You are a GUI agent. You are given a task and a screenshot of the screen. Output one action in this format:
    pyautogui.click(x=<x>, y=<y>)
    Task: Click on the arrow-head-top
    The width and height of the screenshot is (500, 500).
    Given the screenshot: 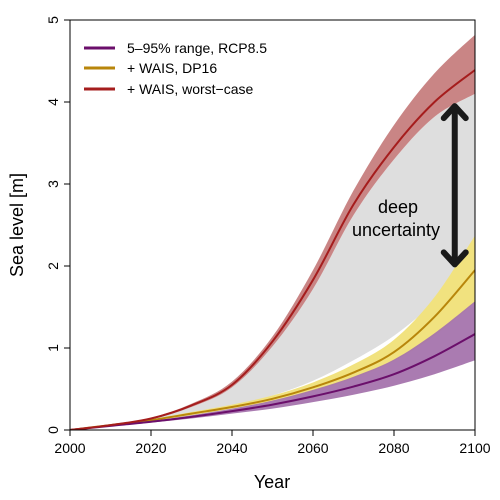 What is the action you would take?
    pyautogui.click(x=454, y=112)
    